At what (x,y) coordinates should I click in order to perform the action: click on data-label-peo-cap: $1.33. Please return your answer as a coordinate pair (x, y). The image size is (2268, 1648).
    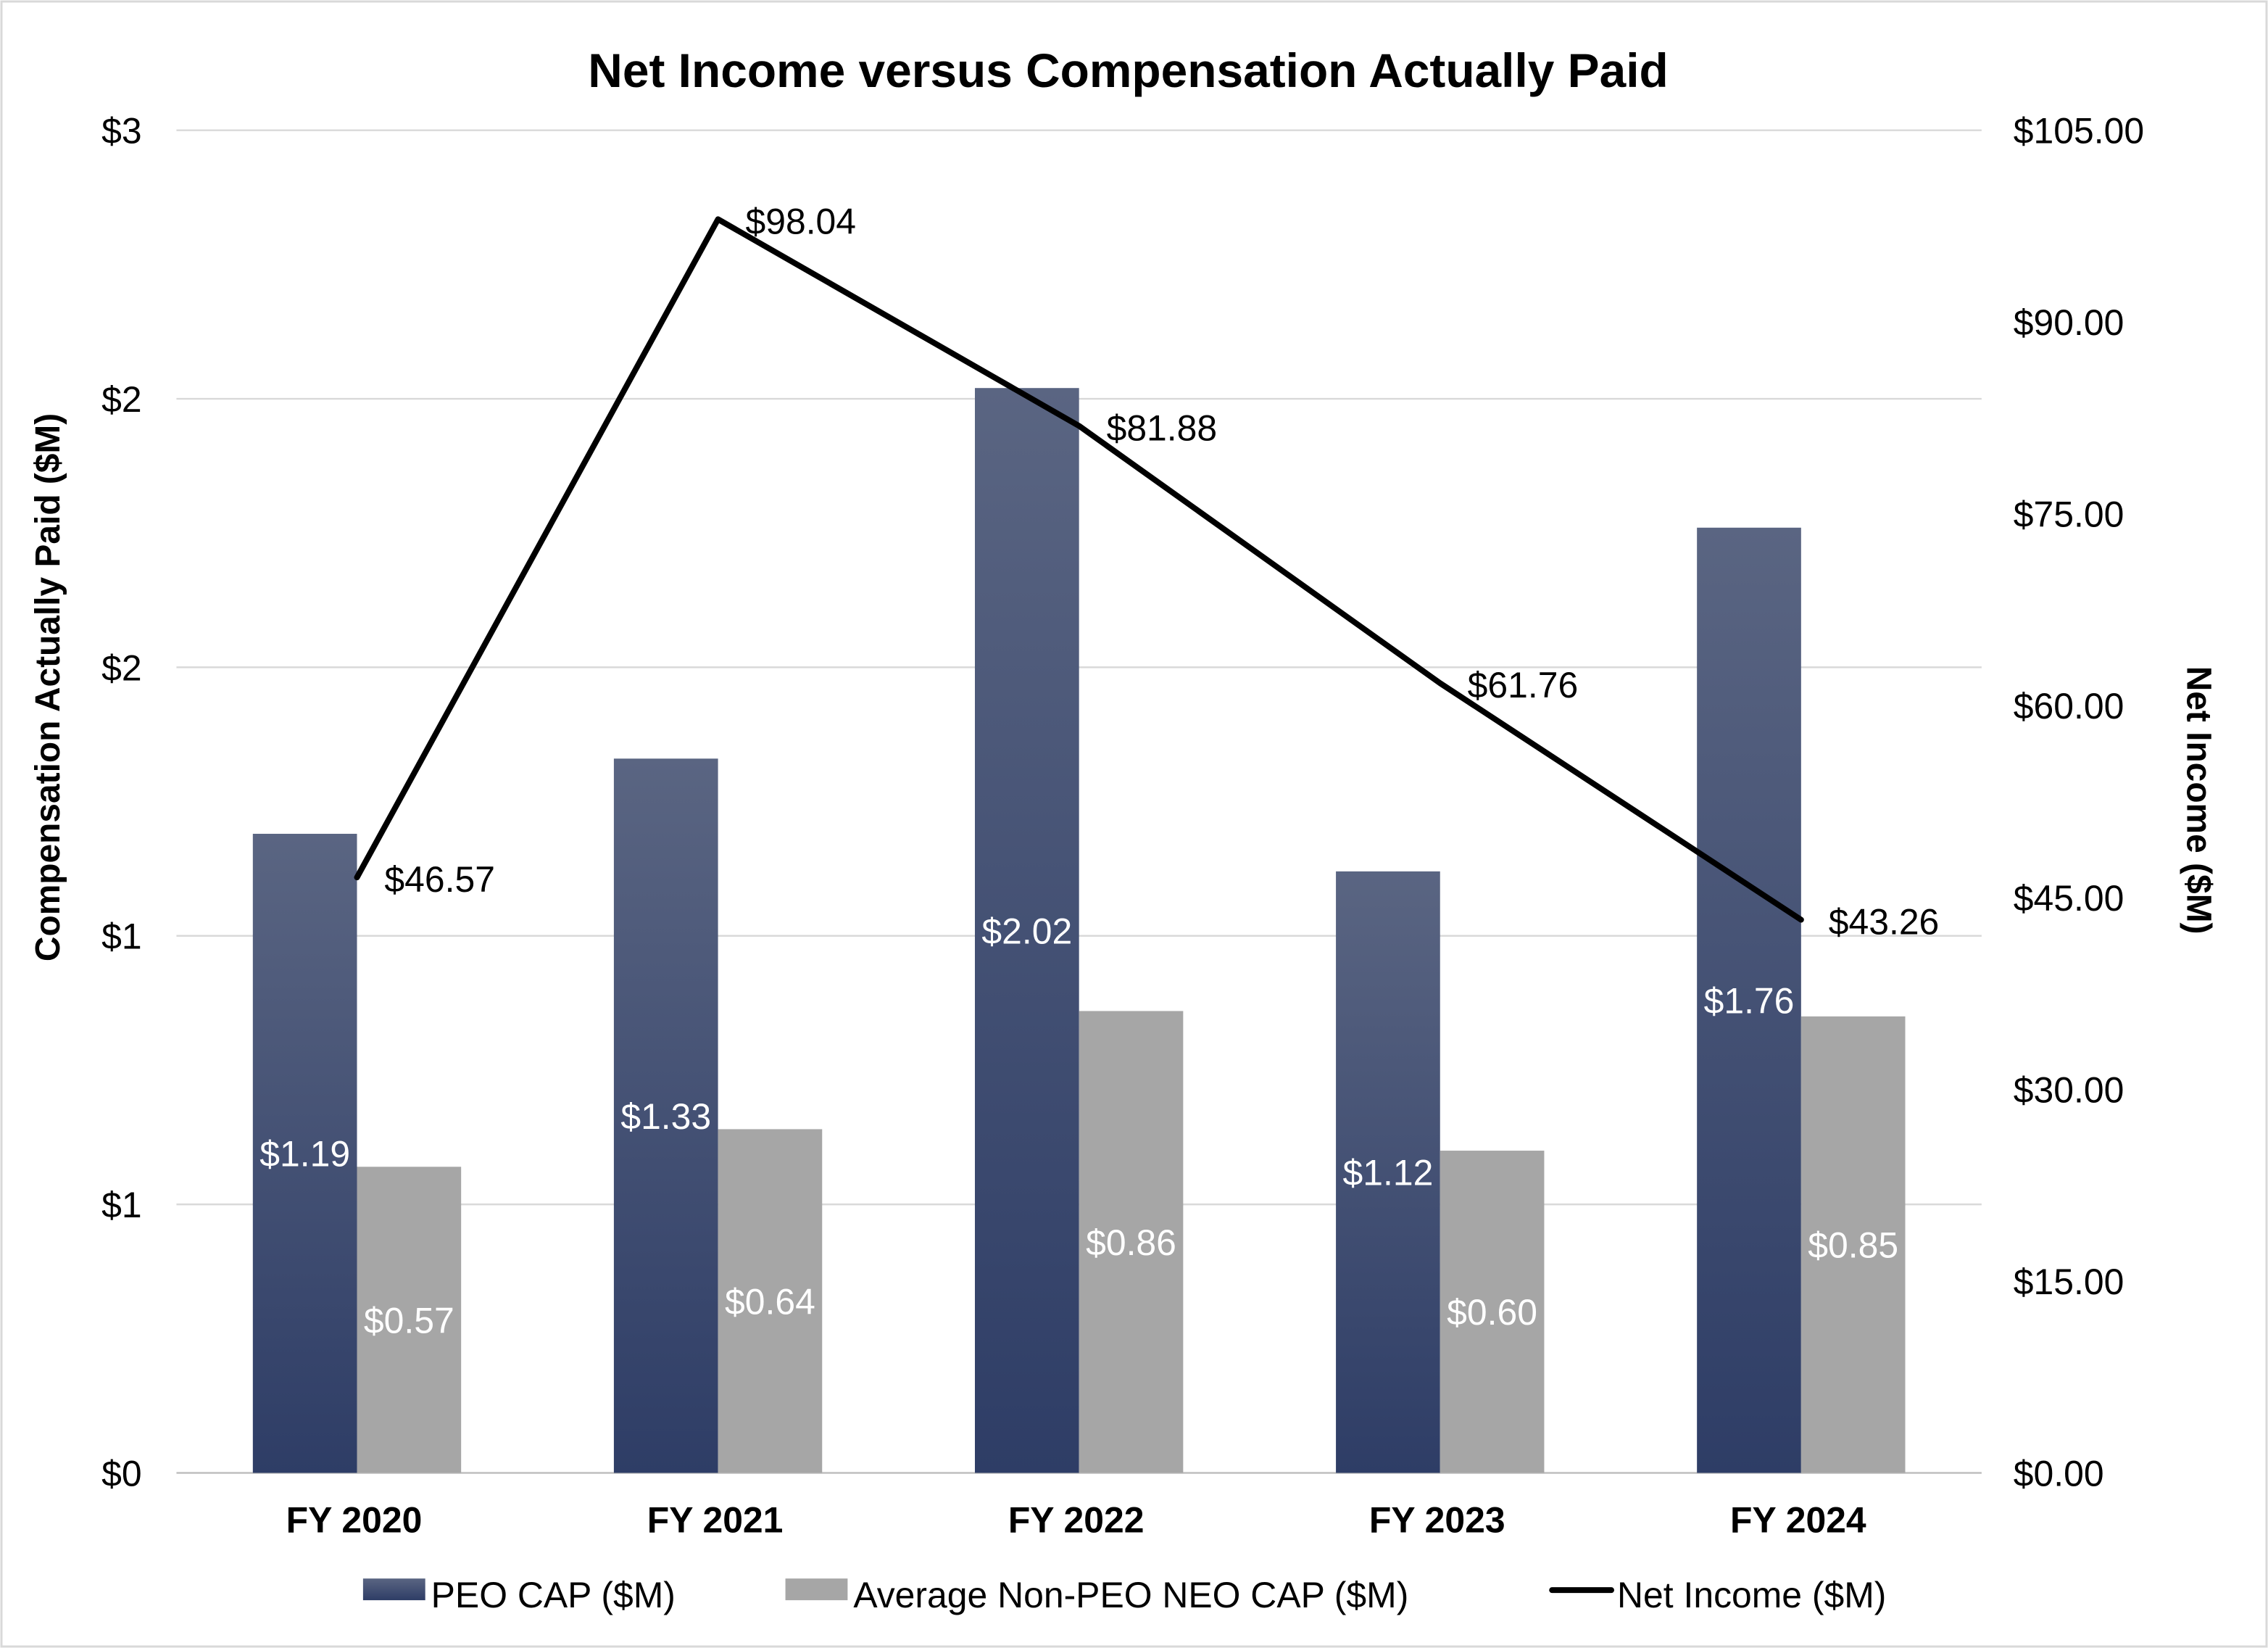
    Looking at the image, I should click on (665, 1116).